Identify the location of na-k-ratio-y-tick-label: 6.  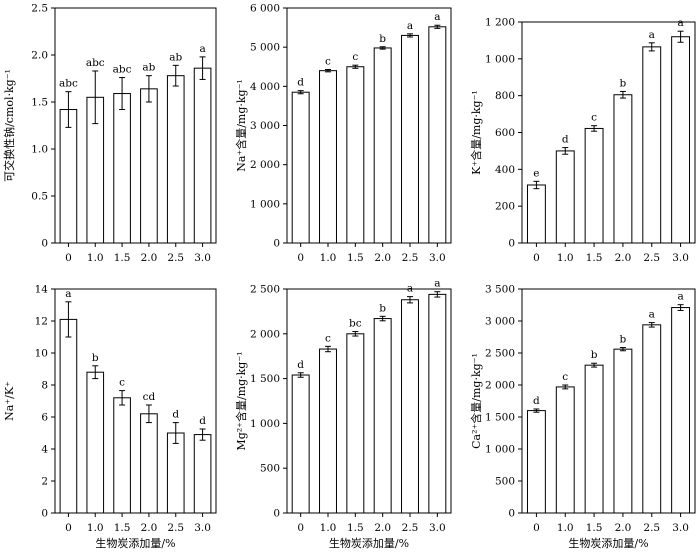
(44, 418).